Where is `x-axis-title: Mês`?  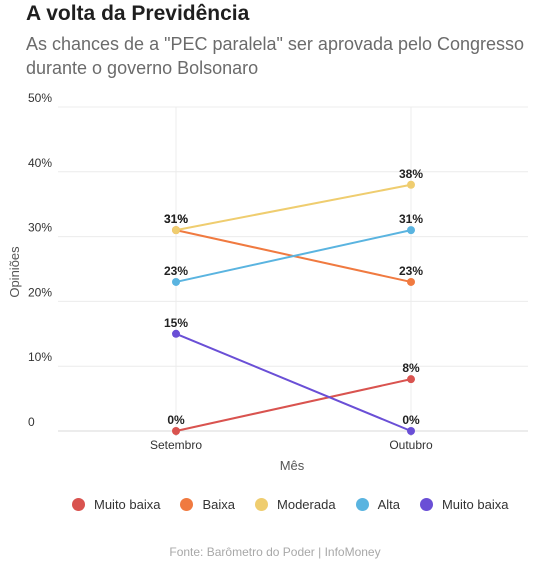
x-axis-title: Mês is located at coordinates (292, 465).